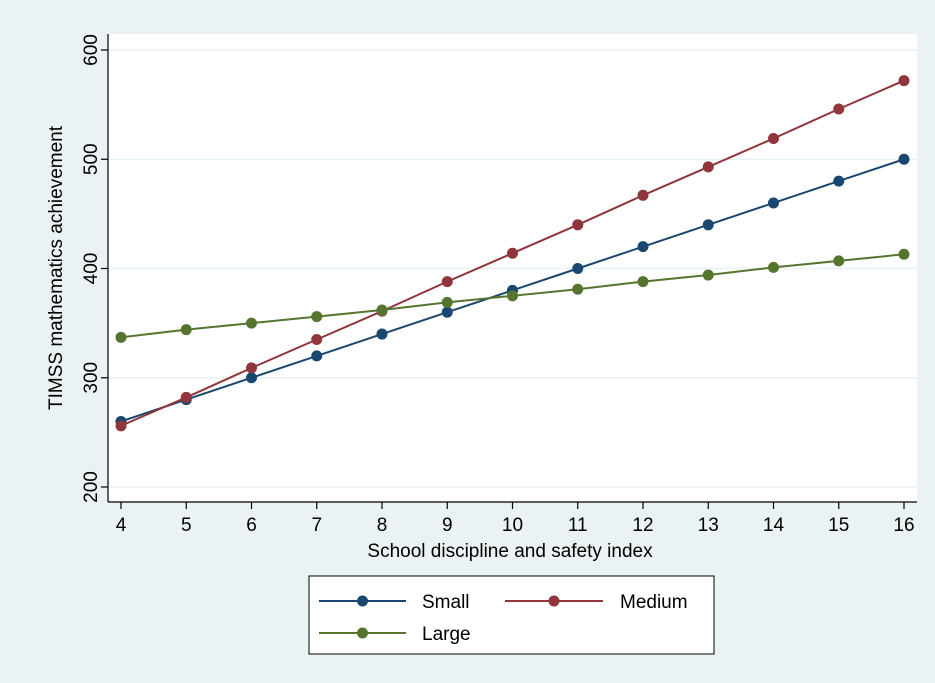  What do you see at coordinates (56, 267) in the screenshot?
I see `y-axis-label: TIMSS mathematics achievement` at bounding box center [56, 267].